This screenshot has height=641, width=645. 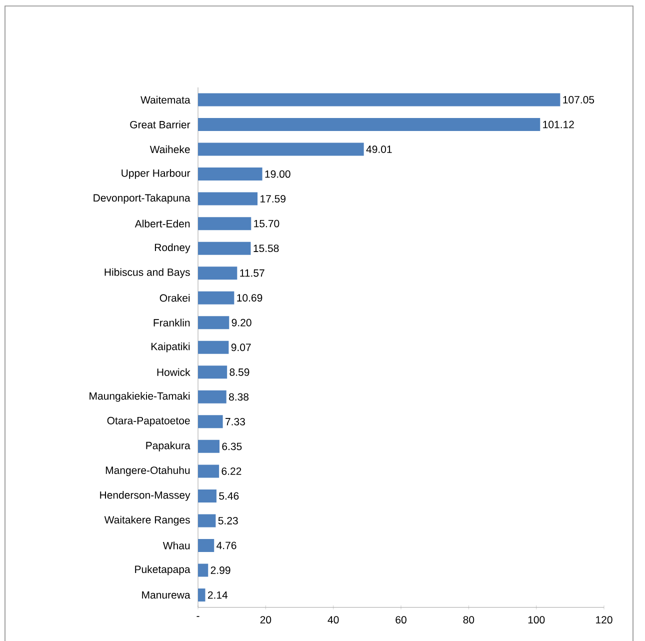 What do you see at coordinates (228, 520) in the screenshot?
I see `data-label: 5.23` at bounding box center [228, 520].